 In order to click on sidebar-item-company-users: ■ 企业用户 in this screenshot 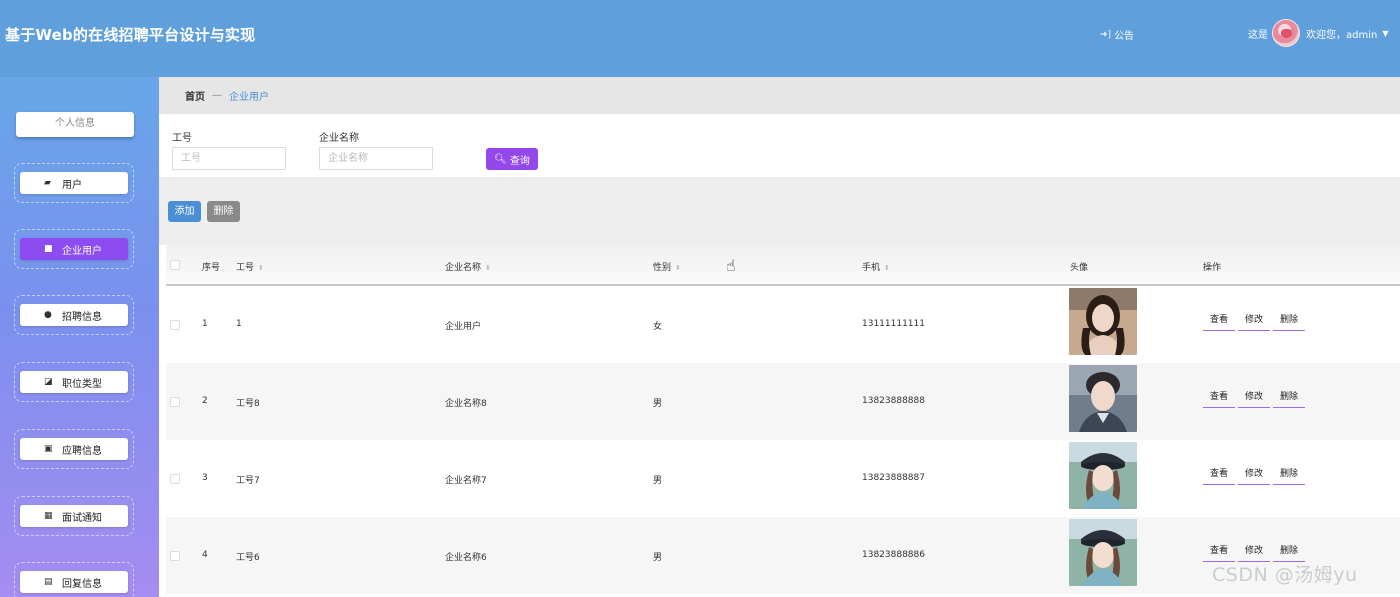, I will do `click(74, 249)`.